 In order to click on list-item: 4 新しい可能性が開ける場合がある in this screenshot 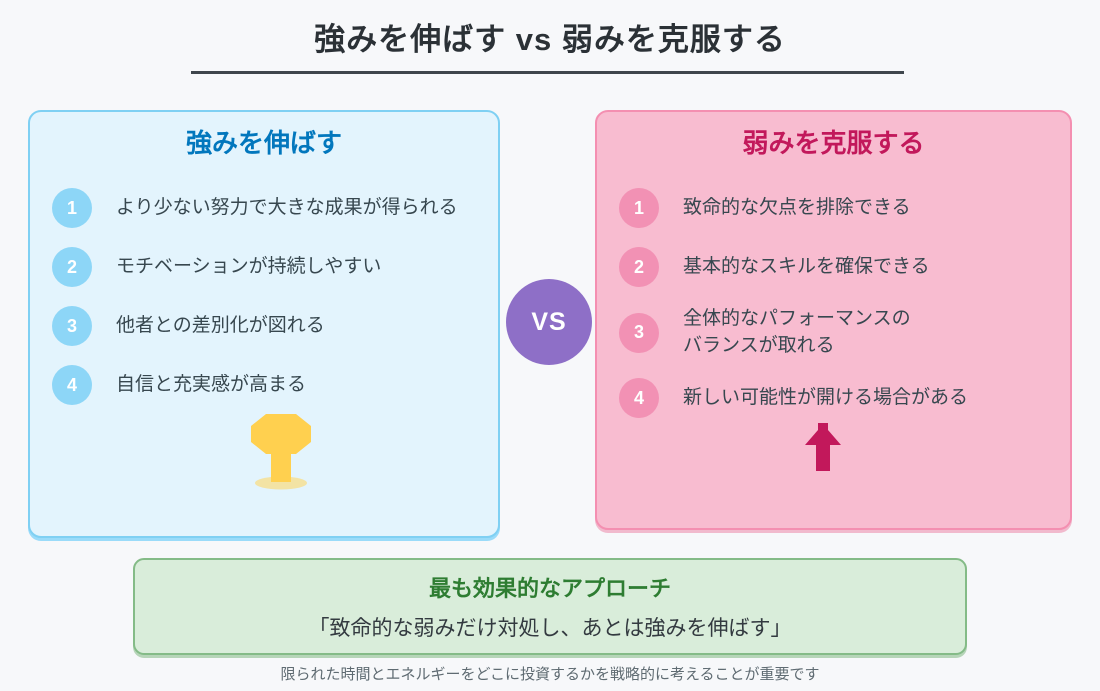, I will do `click(833, 398)`.